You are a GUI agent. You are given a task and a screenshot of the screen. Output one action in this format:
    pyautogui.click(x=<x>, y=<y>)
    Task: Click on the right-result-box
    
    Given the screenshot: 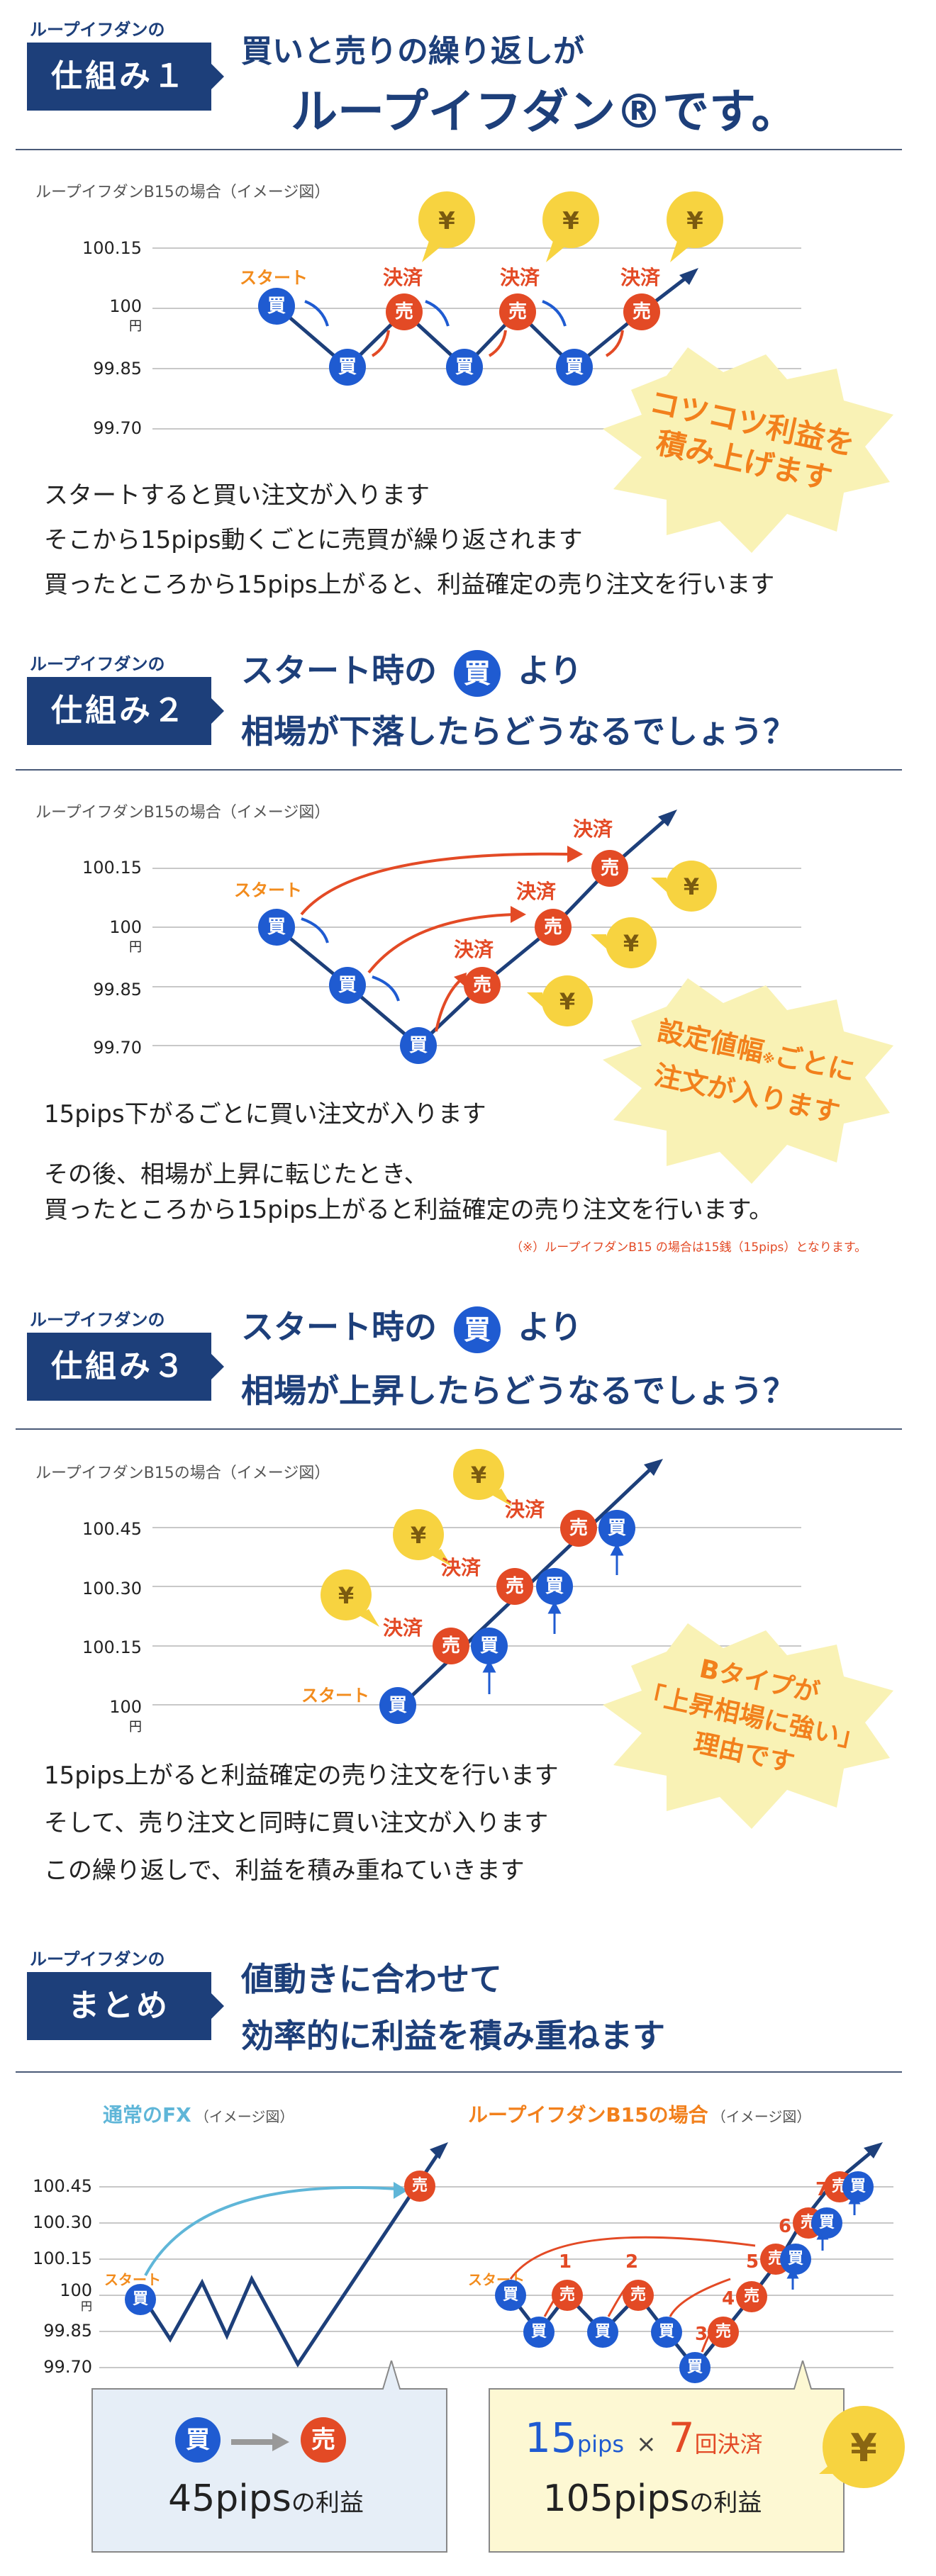 What is the action you would take?
    pyautogui.click(x=667, y=2457)
    